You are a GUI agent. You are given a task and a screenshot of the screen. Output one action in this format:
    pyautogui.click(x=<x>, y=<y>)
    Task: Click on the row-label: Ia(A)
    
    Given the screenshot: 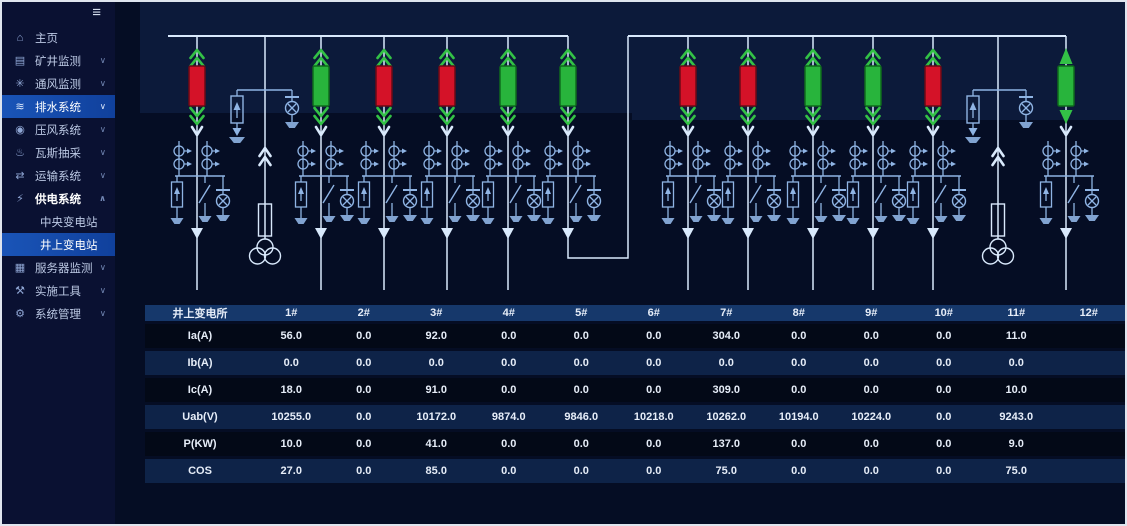 What is the action you would take?
    pyautogui.click(x=200, y=336)
    